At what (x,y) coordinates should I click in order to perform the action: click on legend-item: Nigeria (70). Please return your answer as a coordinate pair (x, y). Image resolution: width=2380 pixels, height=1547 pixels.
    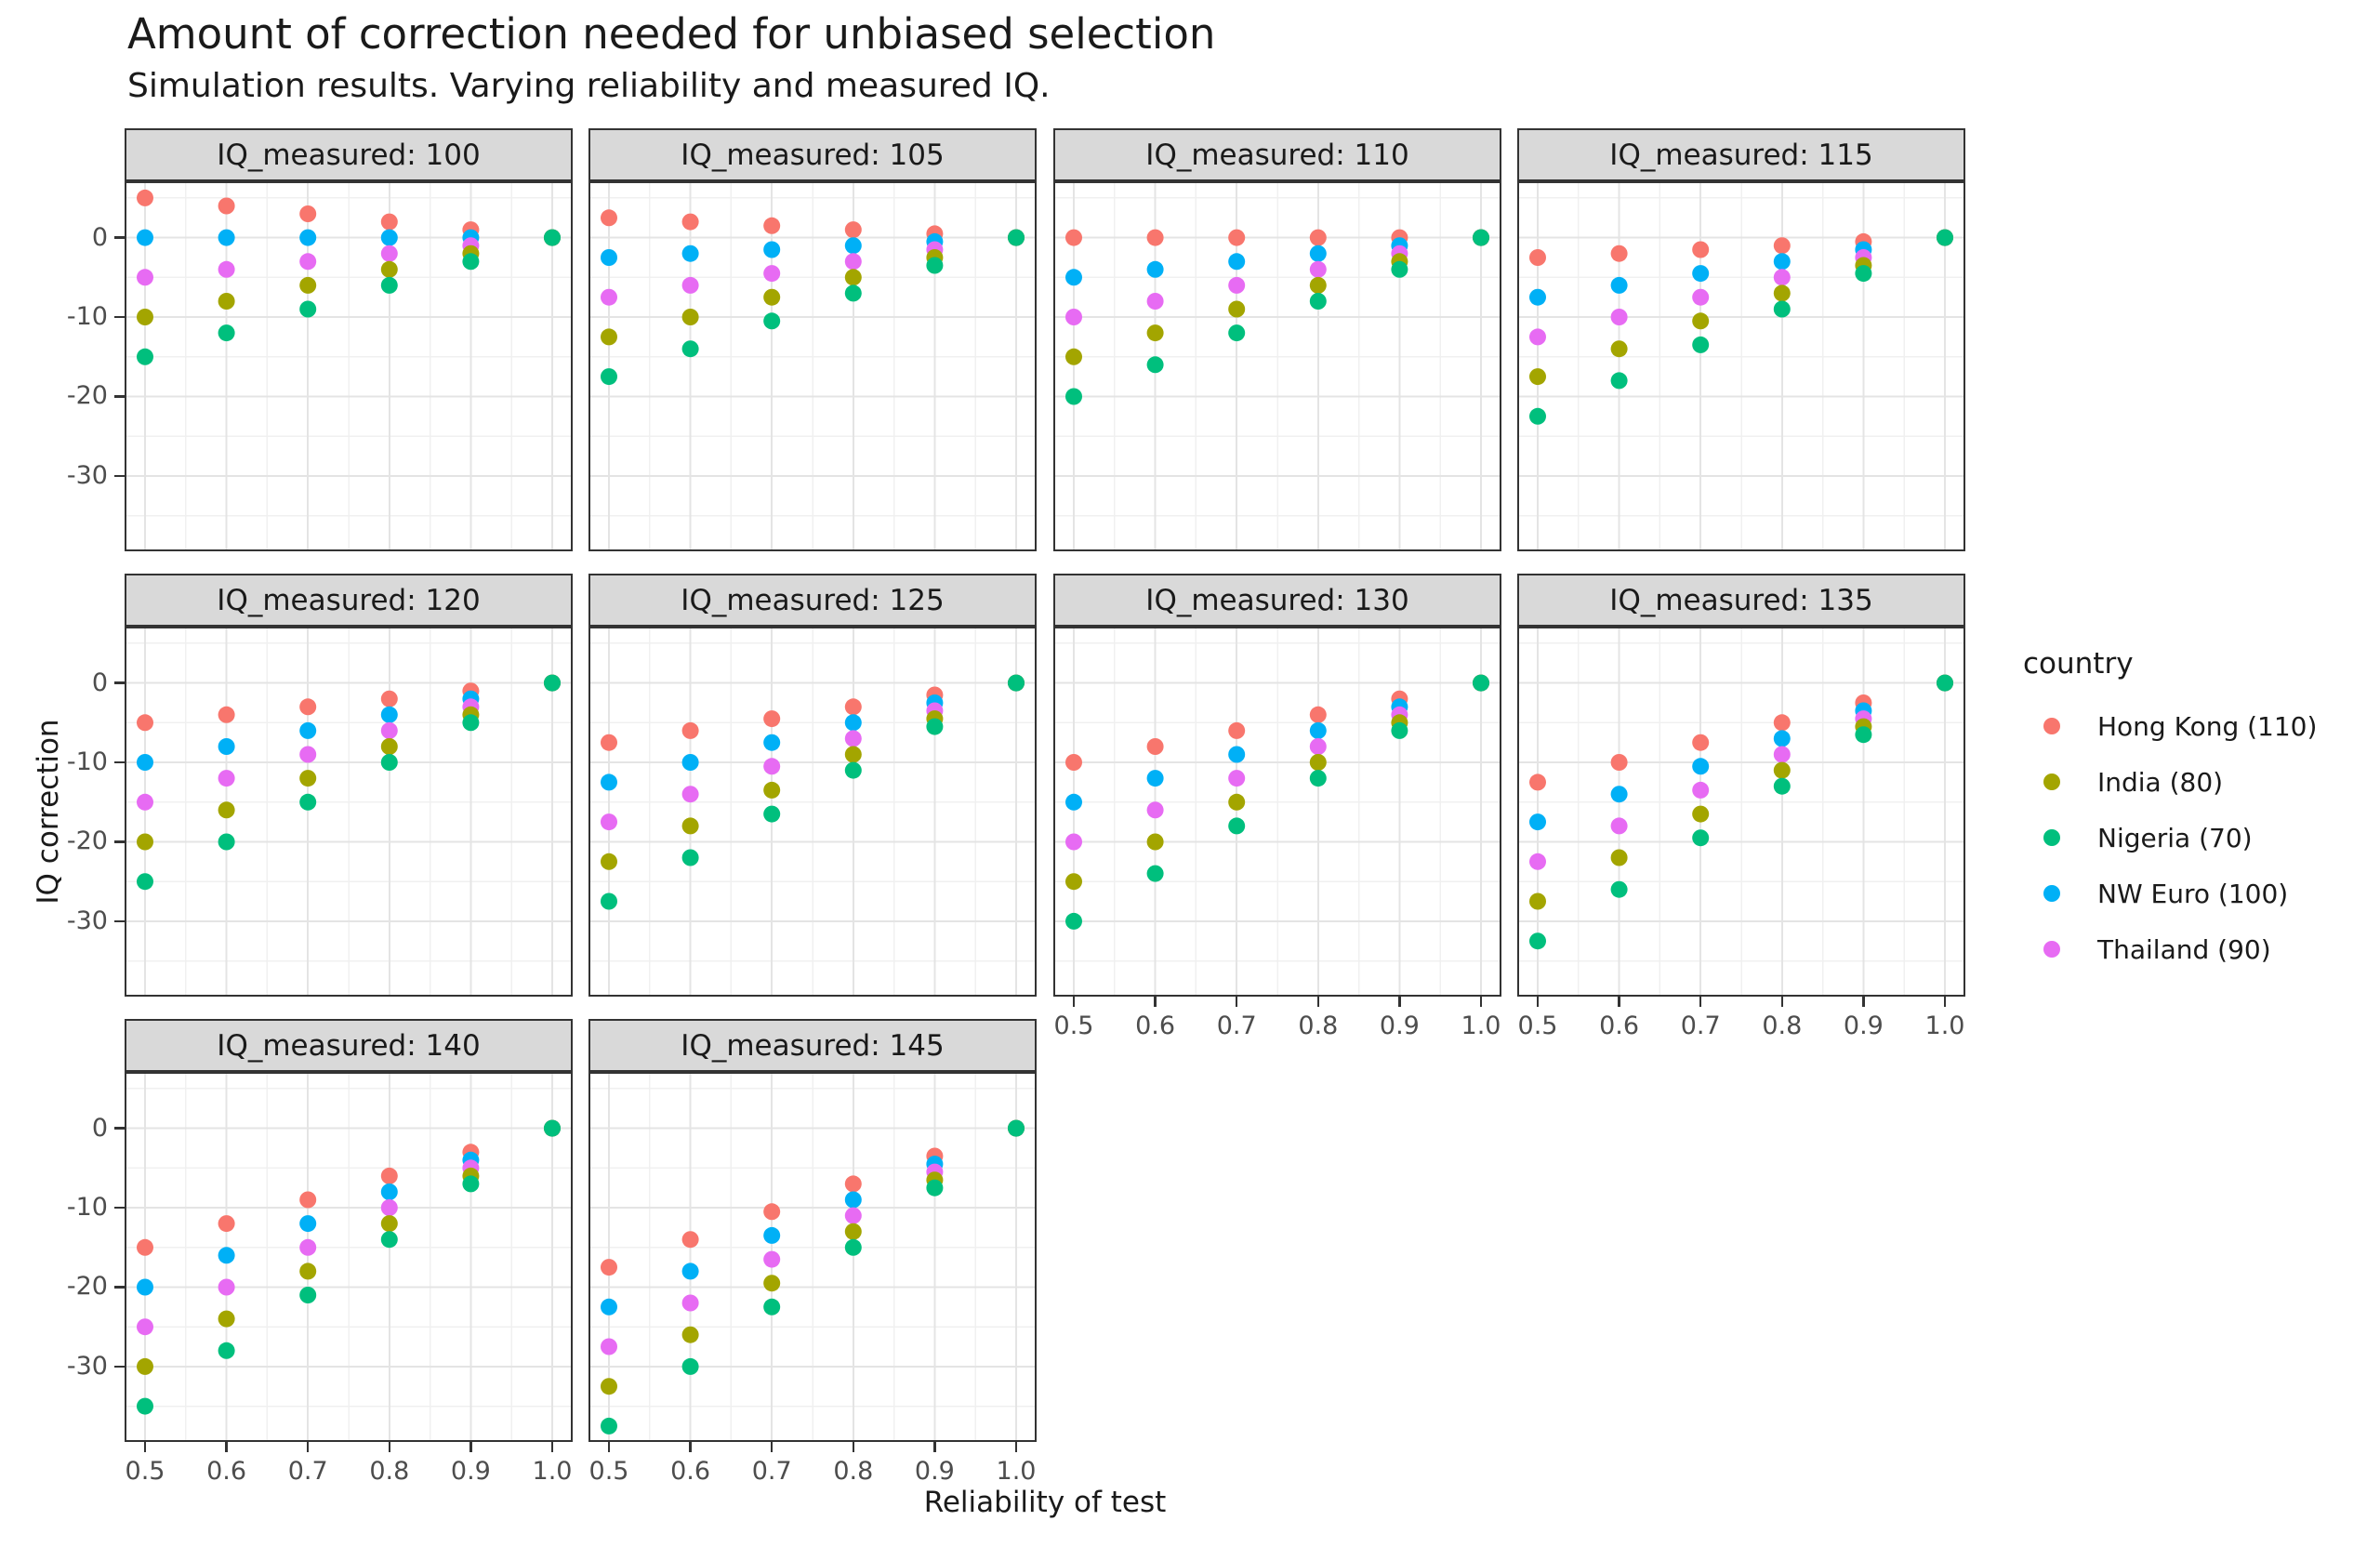
    Looking at the image, I should click on (2201, 838).